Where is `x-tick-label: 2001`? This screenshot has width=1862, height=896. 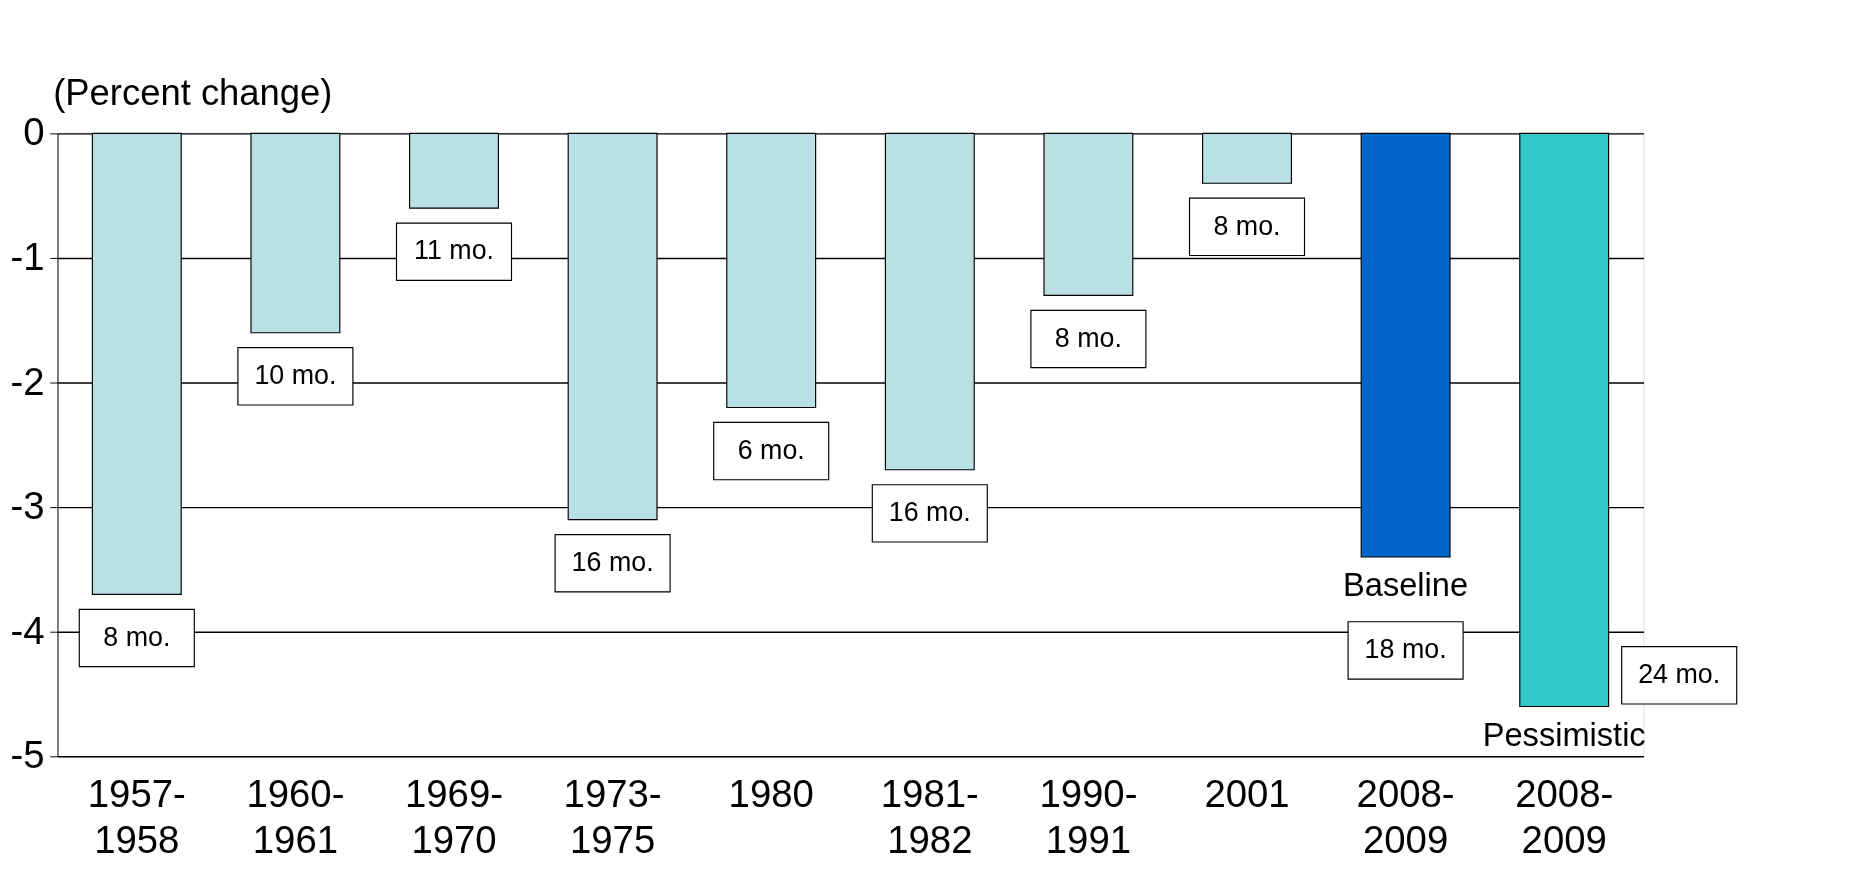 x-tick-label: 2001 is located at coordinates (1247, 793).